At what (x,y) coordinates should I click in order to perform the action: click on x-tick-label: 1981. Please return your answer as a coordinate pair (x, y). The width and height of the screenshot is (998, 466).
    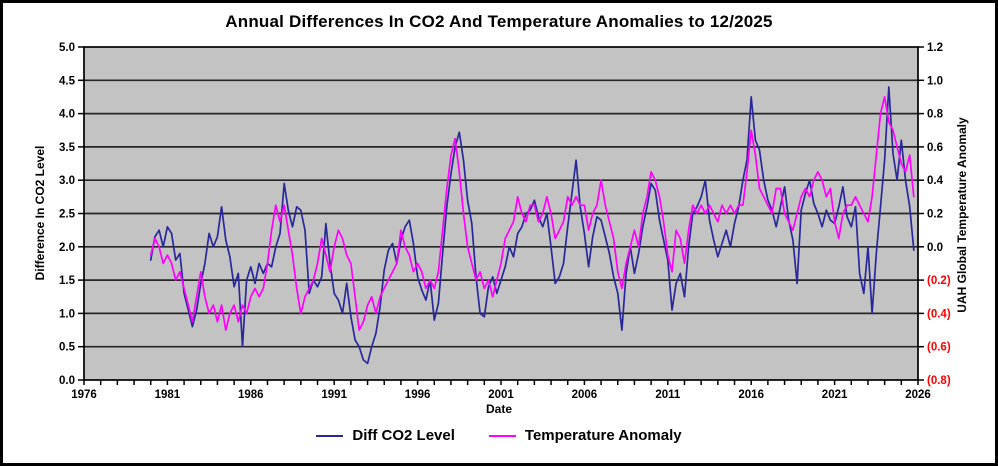
    Looking at the image, I should click on (168, 395).